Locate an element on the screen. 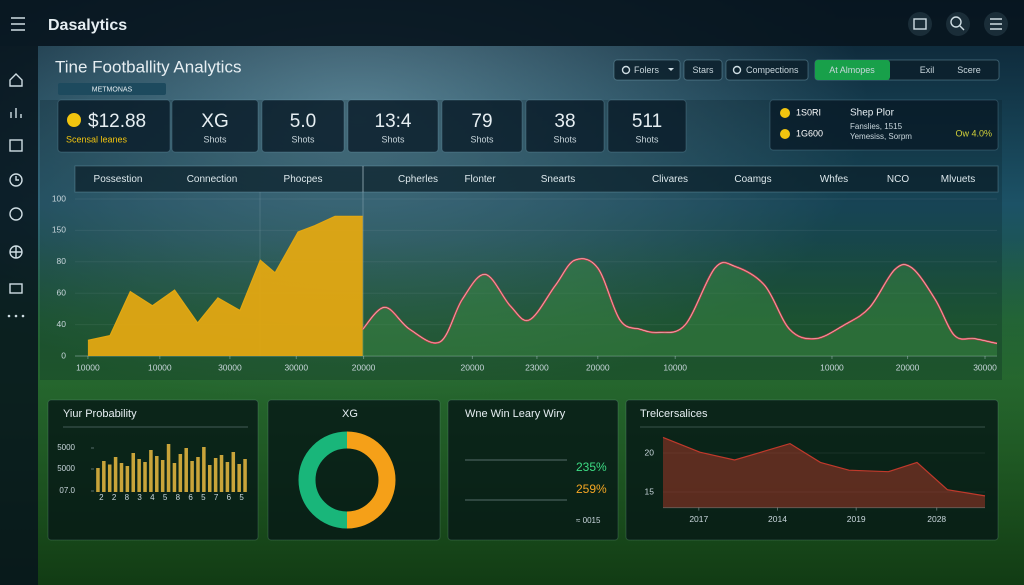  tab: Snearts is located at coordinates (558, 179).